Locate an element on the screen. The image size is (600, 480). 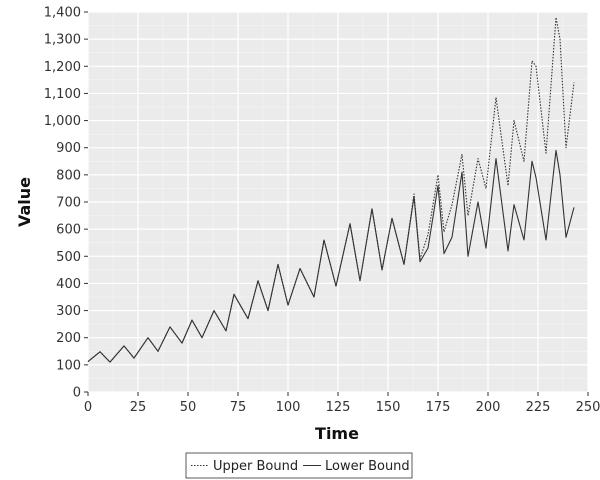
x-tick-label: 200 is located at coordinates (488, 407).